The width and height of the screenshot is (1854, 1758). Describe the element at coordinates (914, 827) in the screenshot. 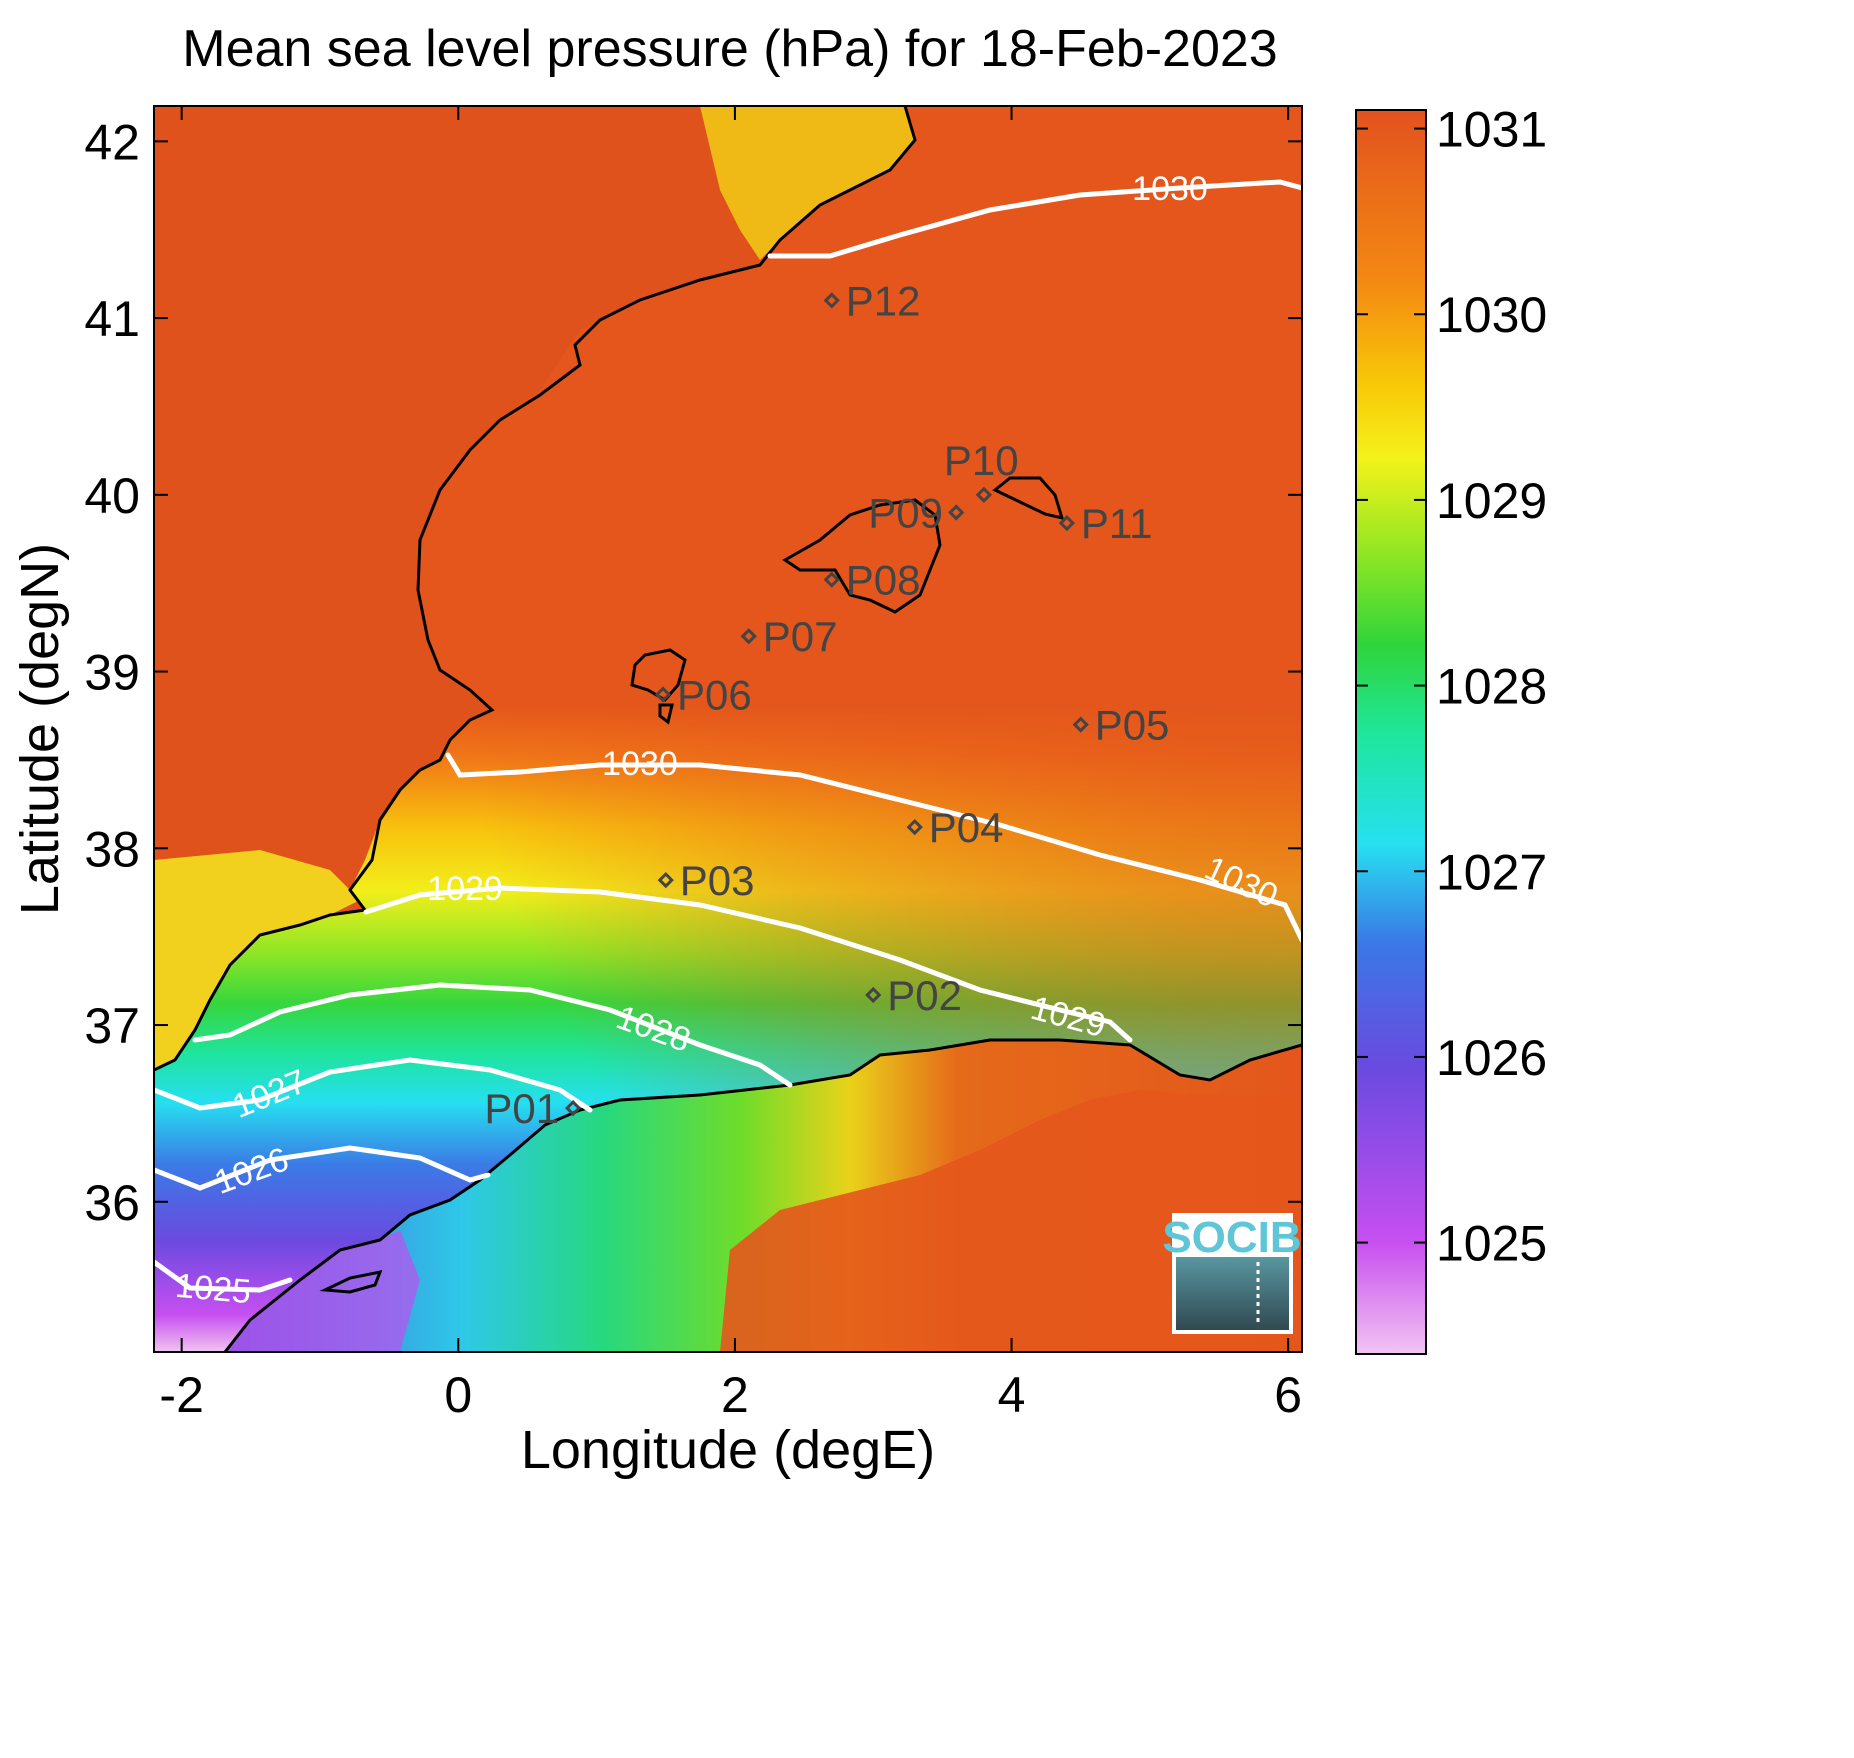

I see `station-marker-p04` at that location.